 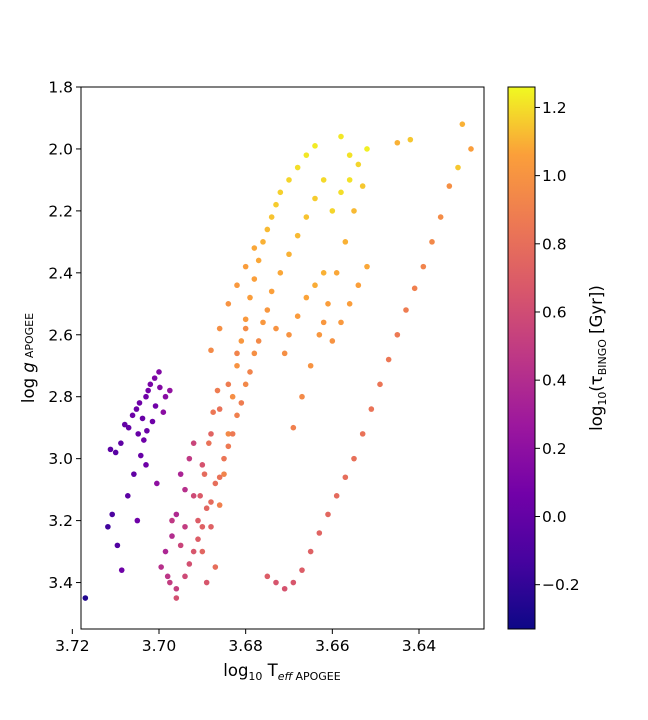 What do you see at coordinates (554, 517) in the screenshot?
I see `colorbar-tick-label: 0.0` at bounding box center [554, 517].